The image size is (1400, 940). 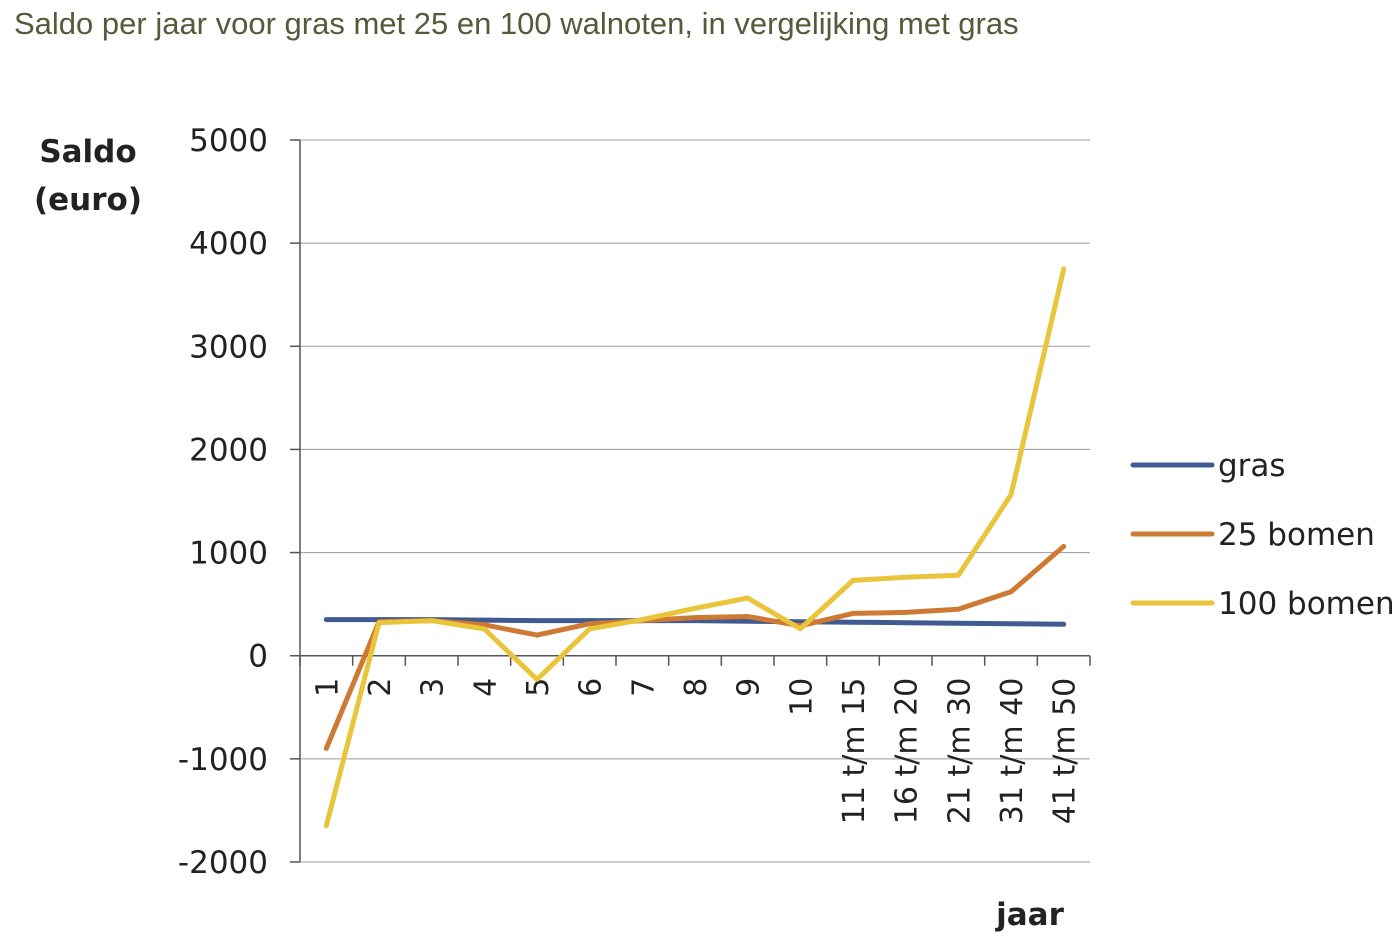 What do you see at coordinates (380, 687) in the screenshot?
I see `x-tick-label: 2` at bounding box center [380, 687].